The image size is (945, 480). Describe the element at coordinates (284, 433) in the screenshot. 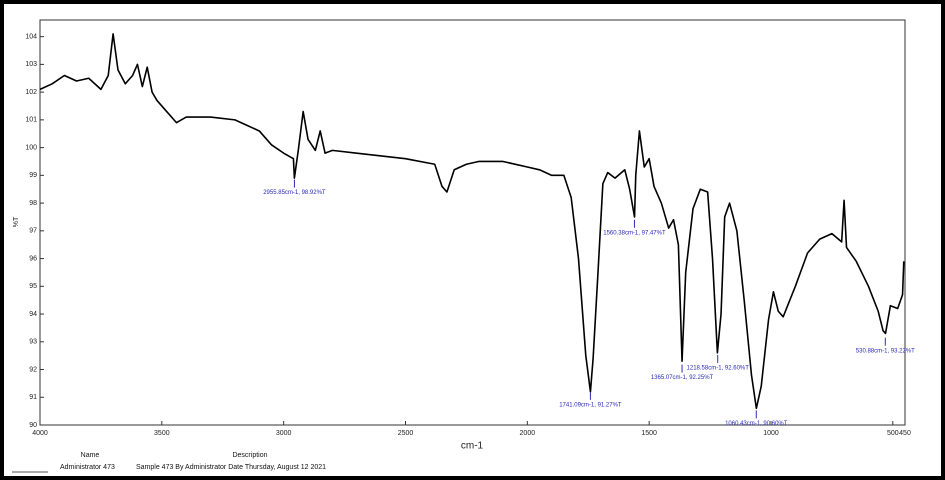

I see `x-tick-label: 3000` at that location.